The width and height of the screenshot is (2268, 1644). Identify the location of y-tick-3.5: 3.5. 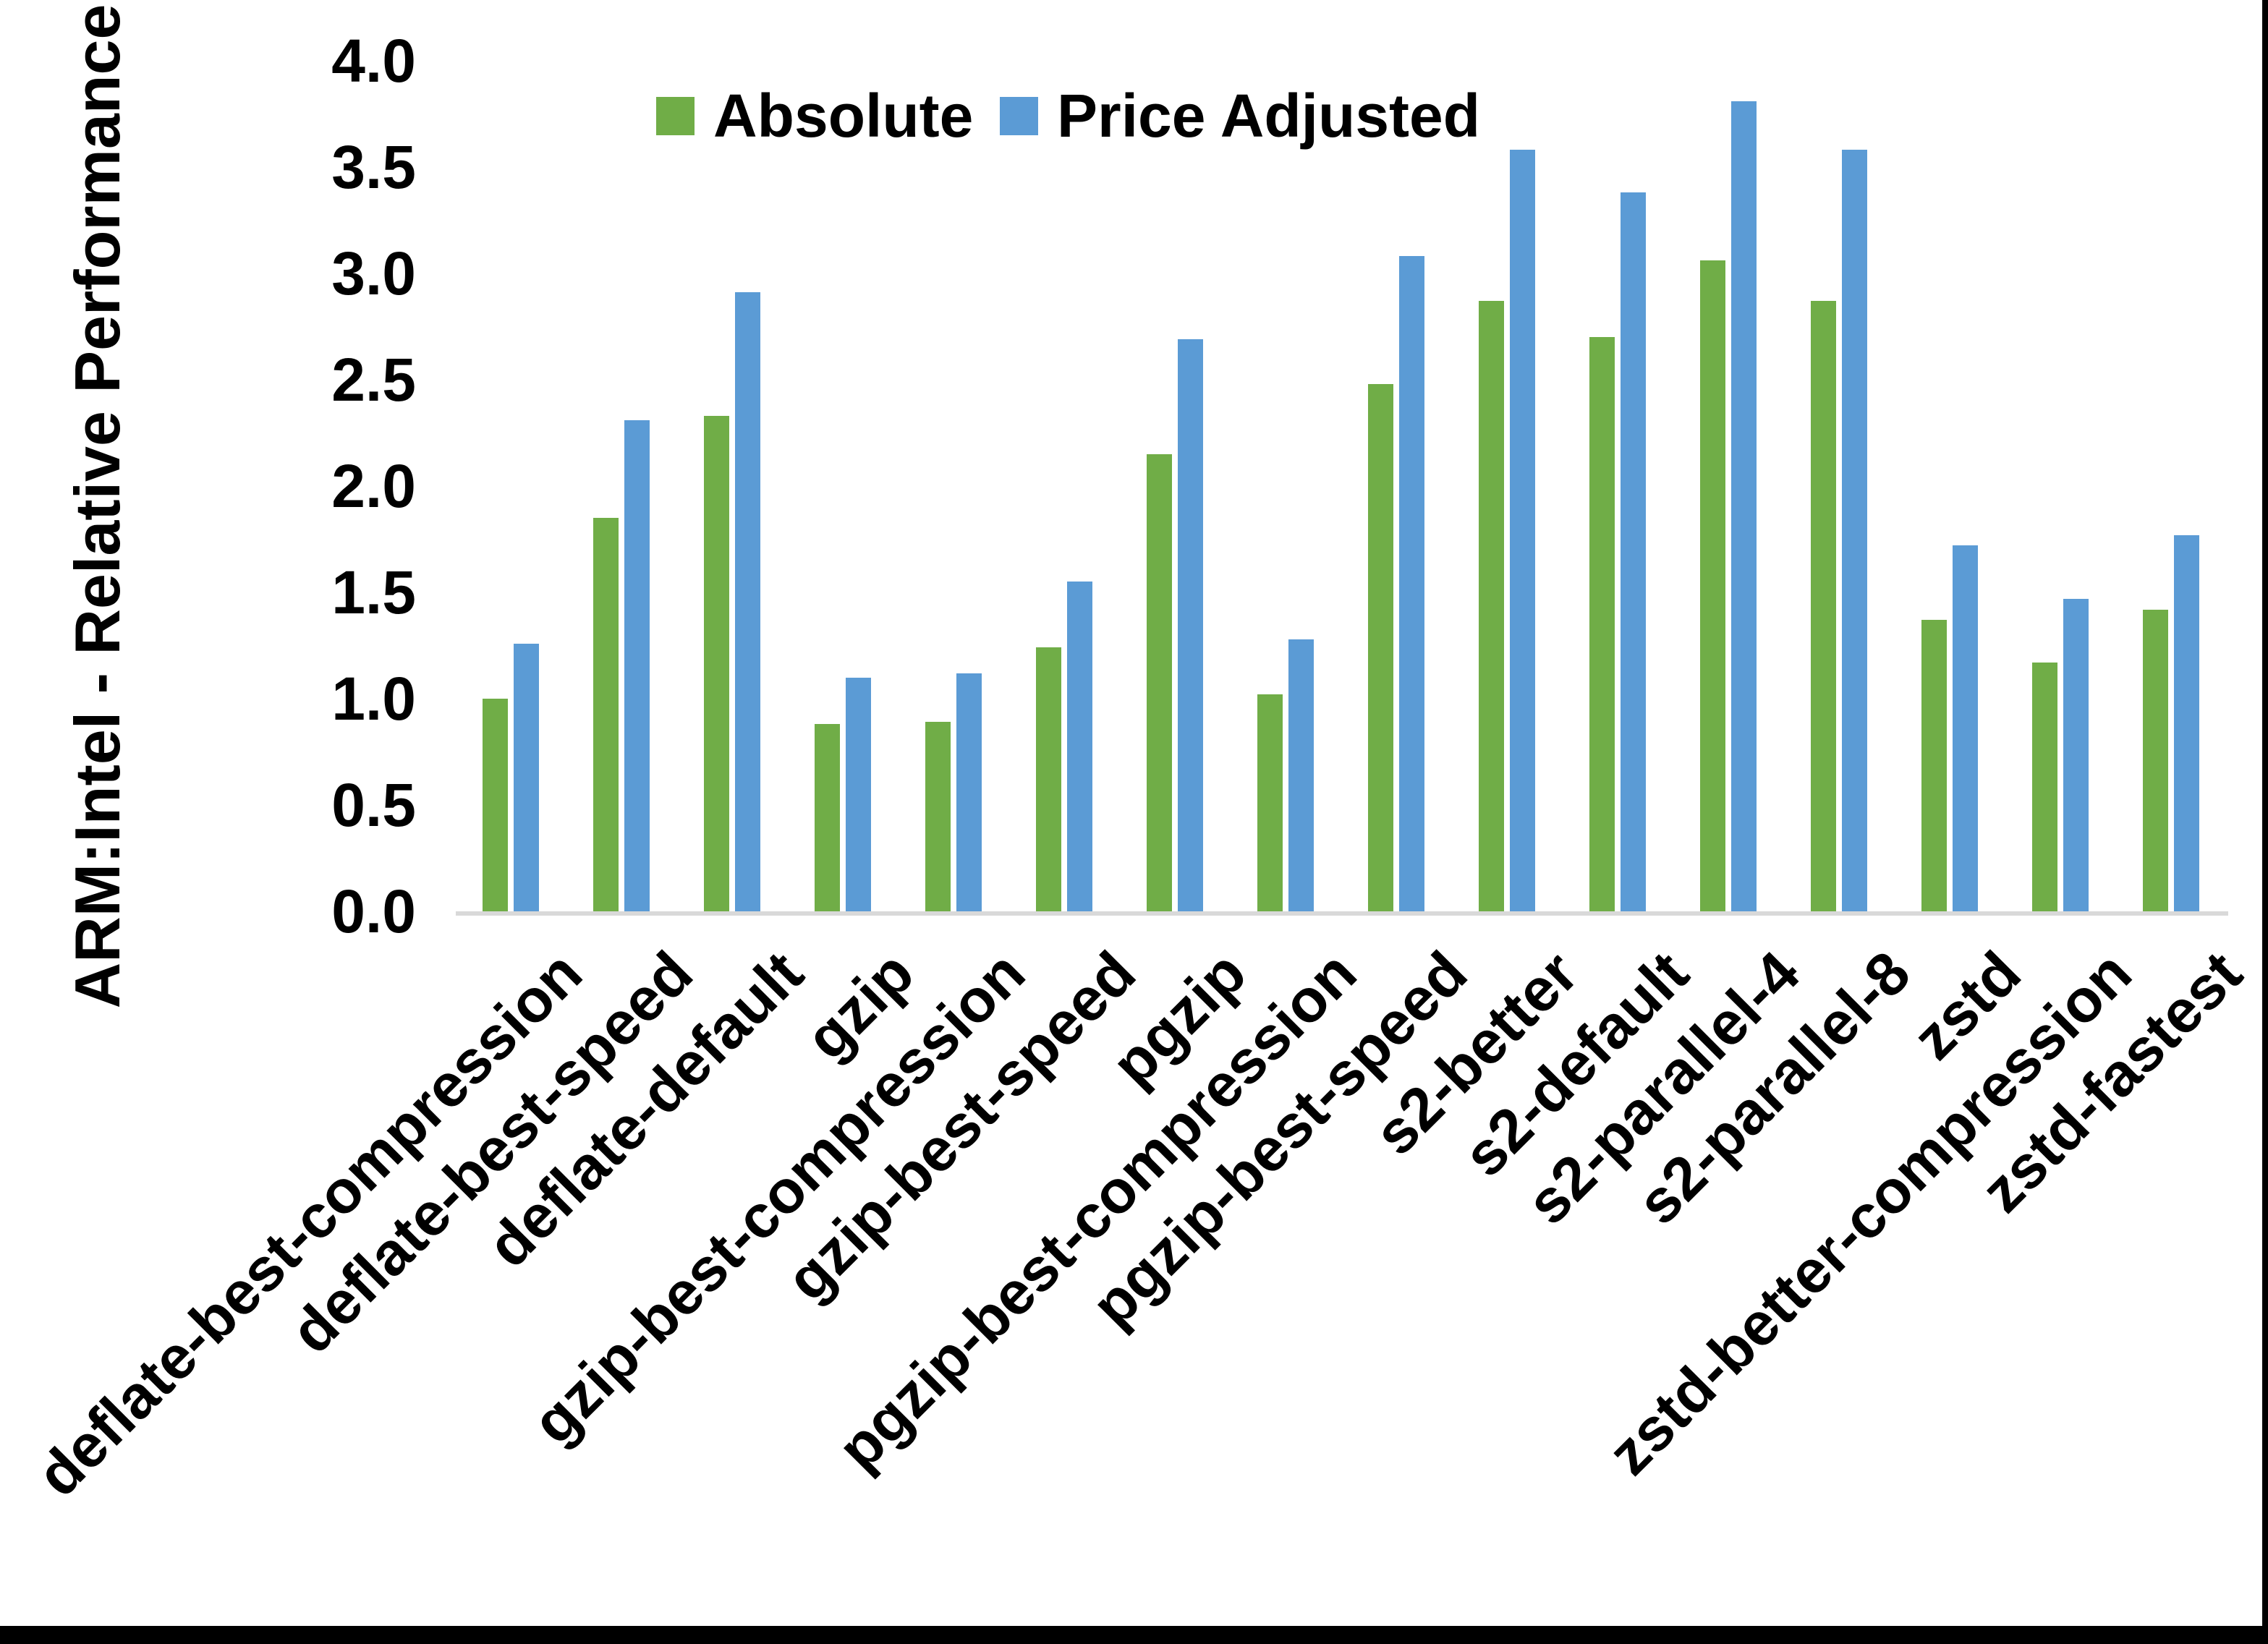
(373, 167).